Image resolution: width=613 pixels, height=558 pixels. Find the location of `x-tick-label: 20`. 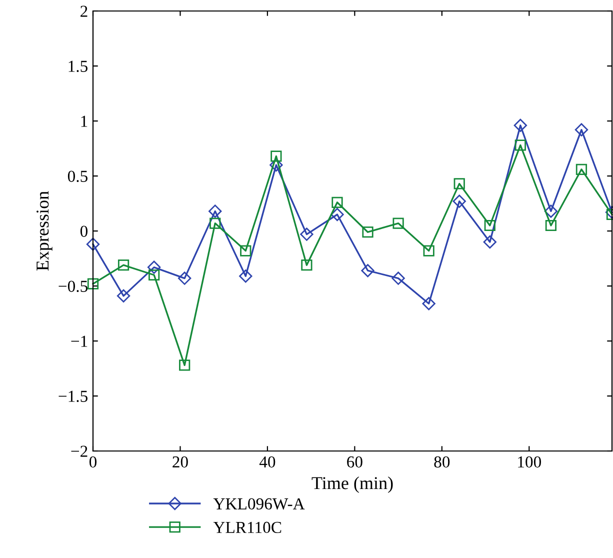

x-tick-label: 20 is located at coordinates (180, 462).